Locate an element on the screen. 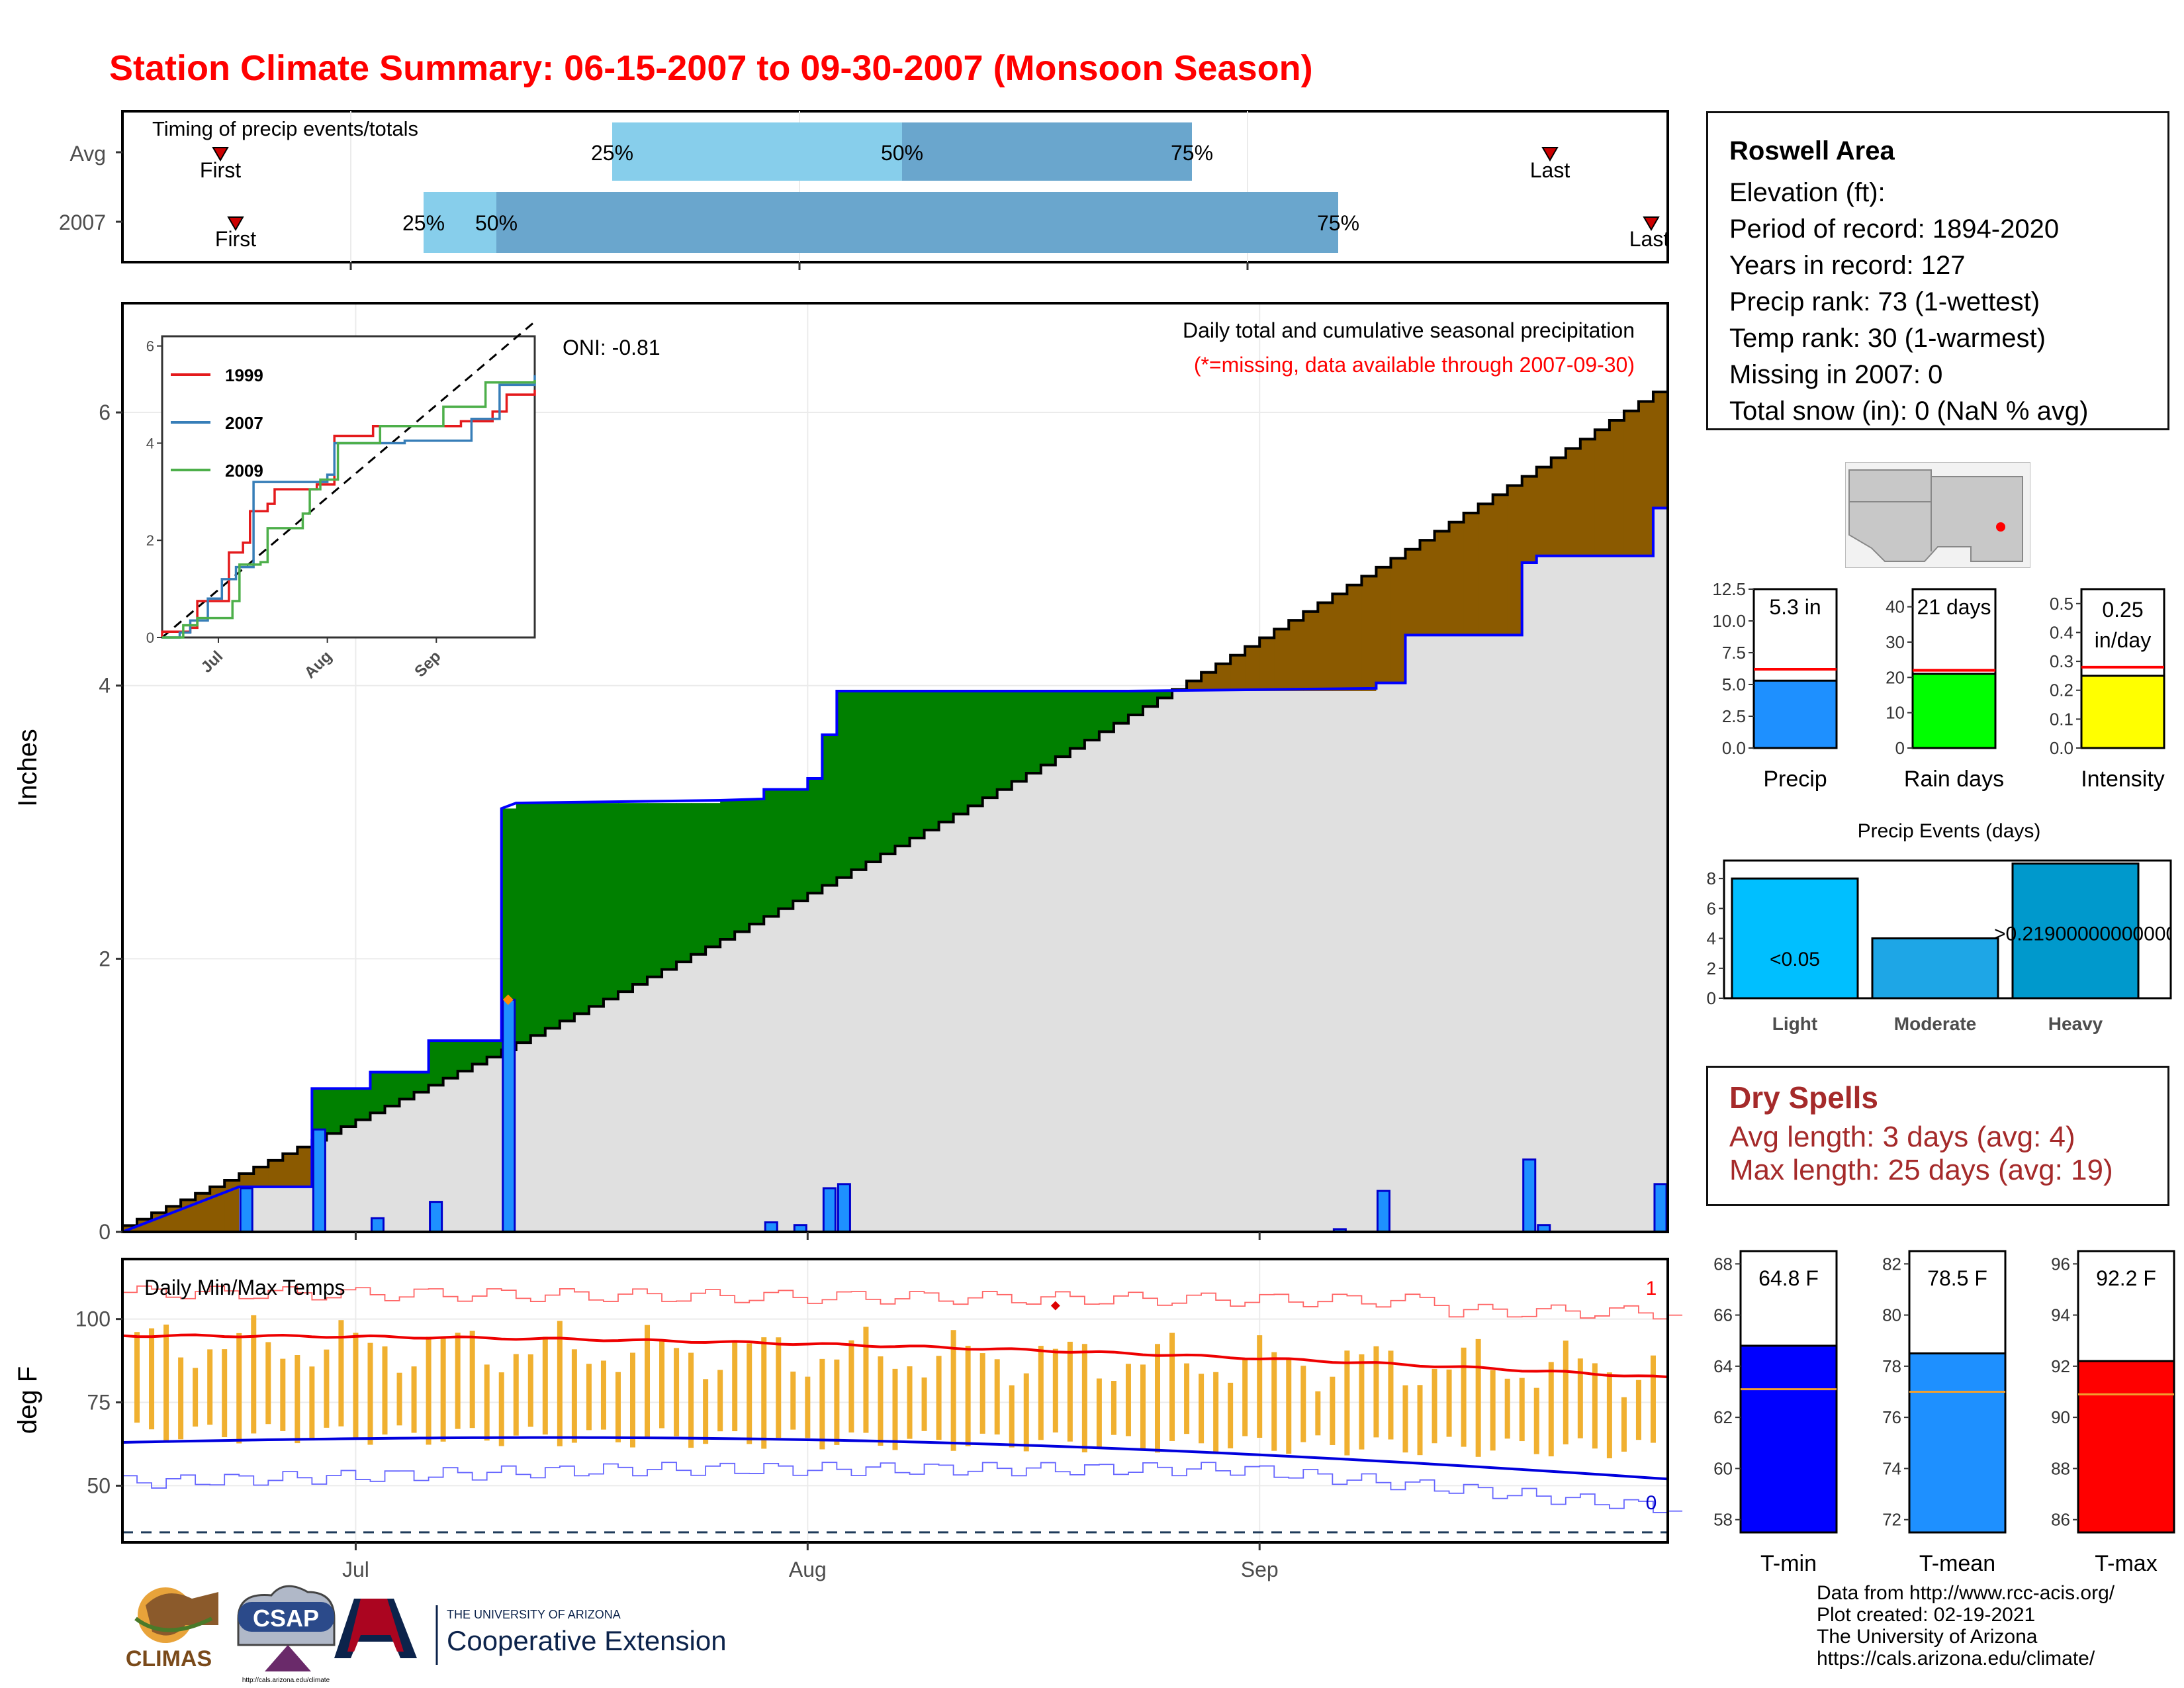 Image resolution: width=2184 pixels, height=1688 pixels. temp-frame is located at coordinates (895, 1401).